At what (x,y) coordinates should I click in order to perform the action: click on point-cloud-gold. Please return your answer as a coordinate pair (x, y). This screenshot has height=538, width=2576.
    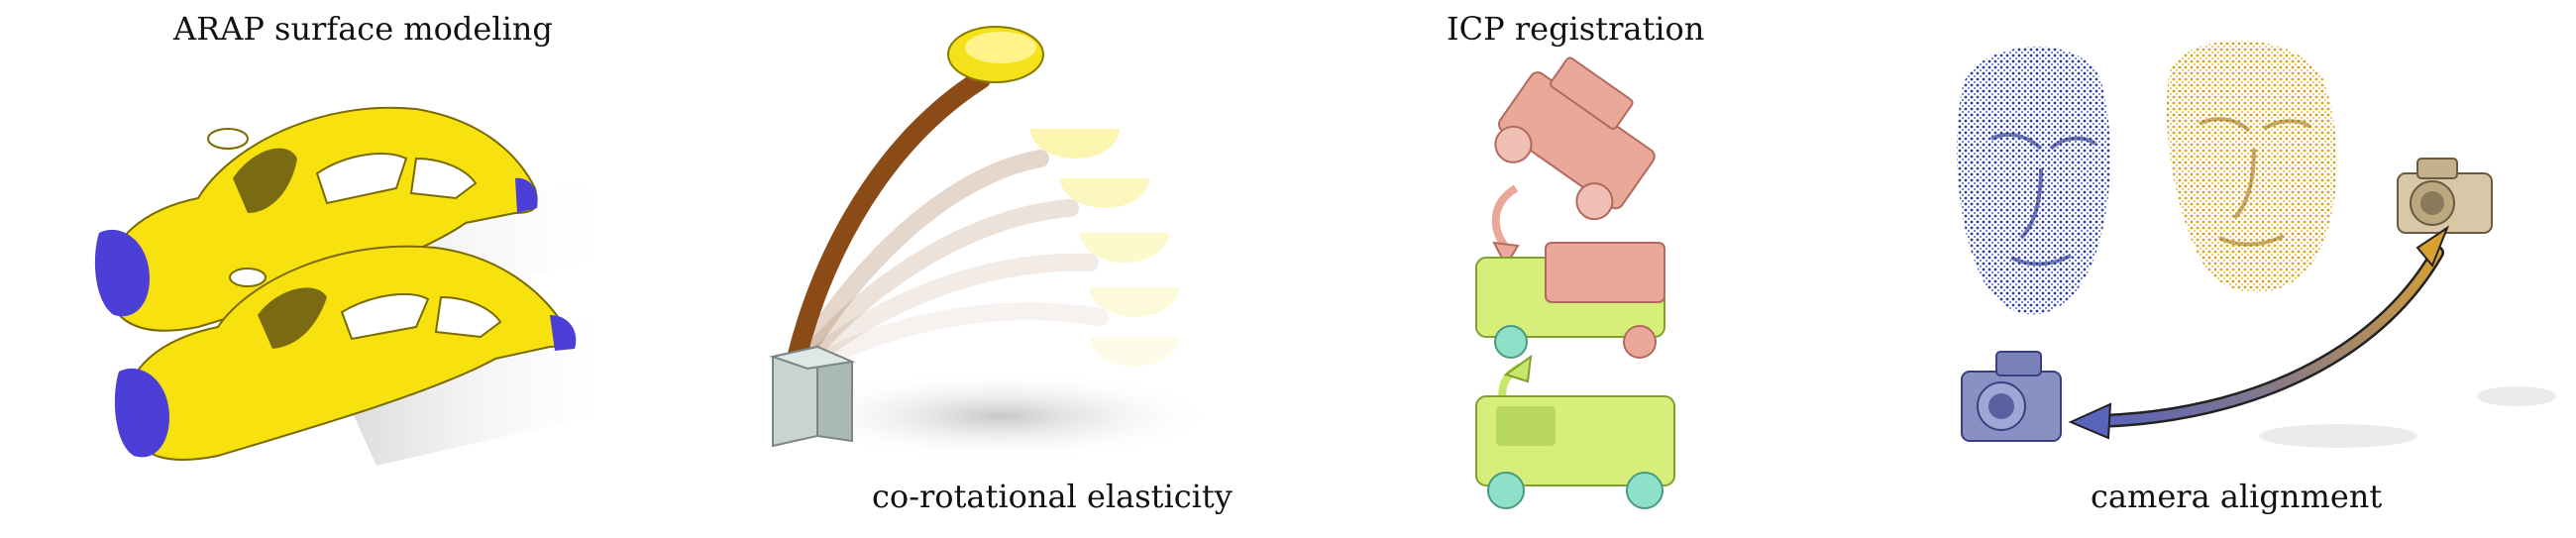
    Looking at the image, I should click on (2251, 167).